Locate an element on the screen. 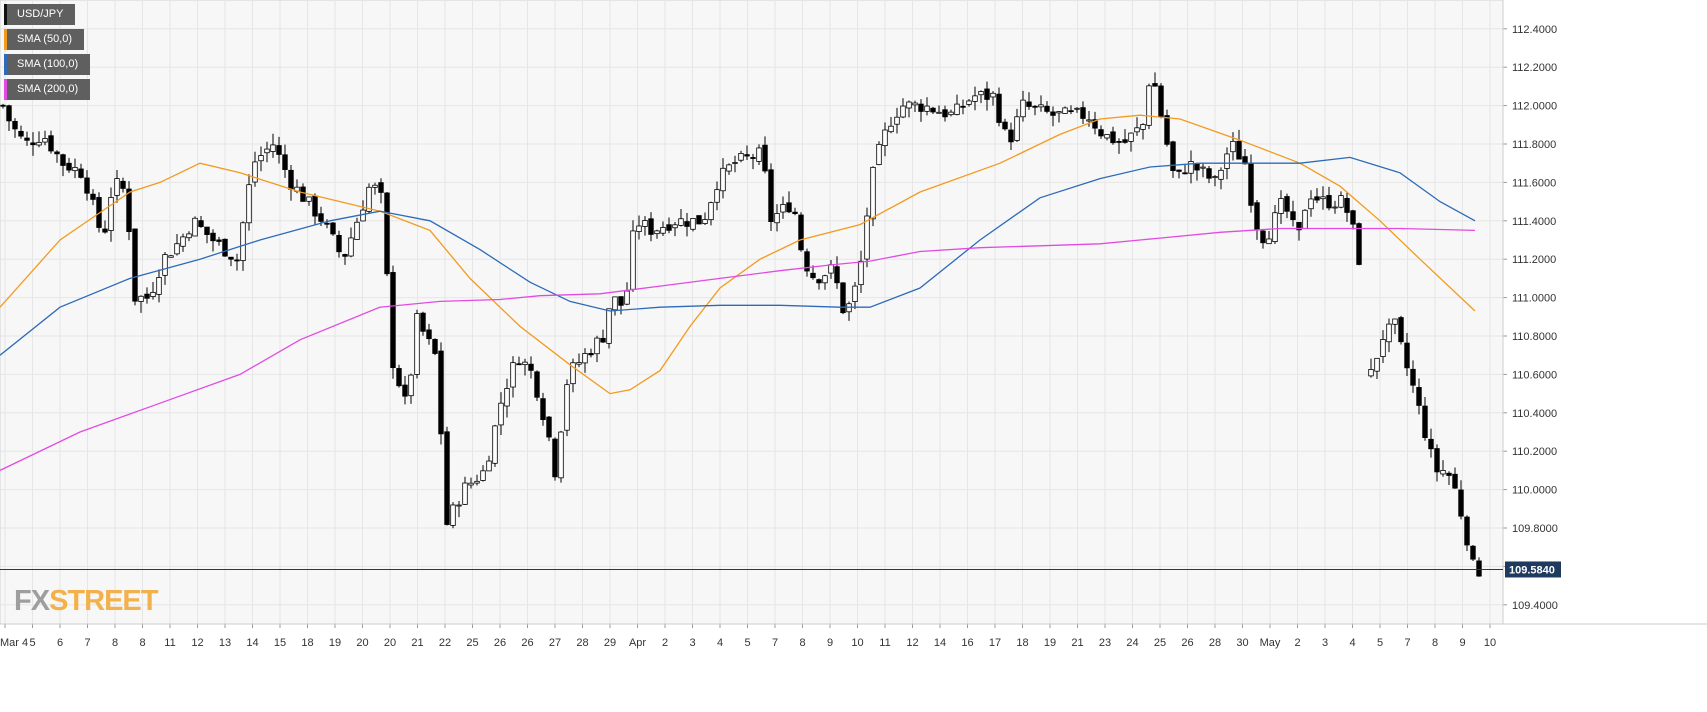 This screenshot has height=712, width=1707. legend-label: SMA (50,0) is located at coordinates (45, 39).